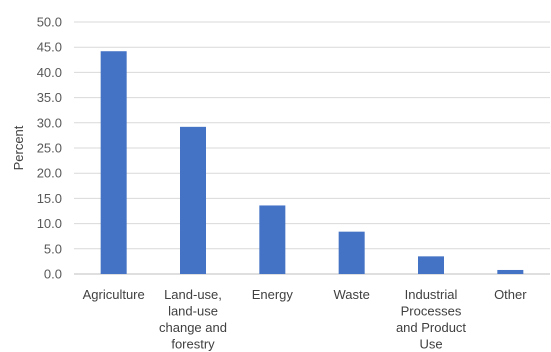  I want to click on x-category-line: forestry, so click(193, 344).